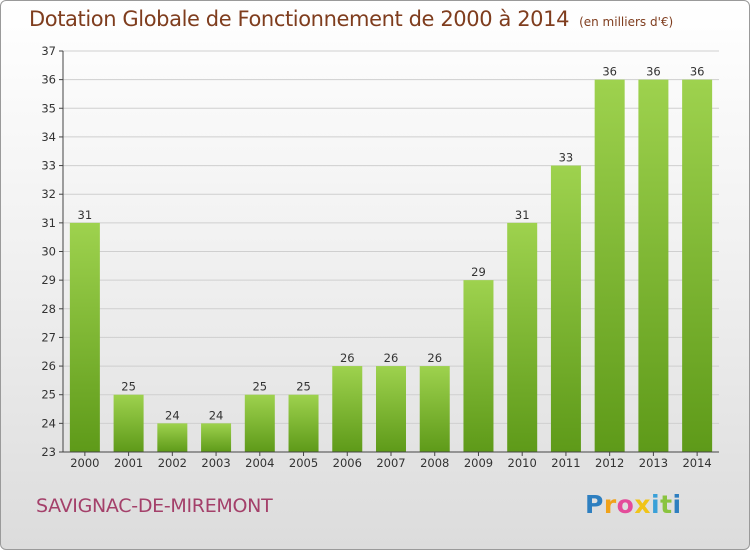 The height and width of the screenshot is (550, 750). What do you see at coordinates (642, 504) in the screenshot?
I see `logo-letter: x` at bounding box center [642, 504].